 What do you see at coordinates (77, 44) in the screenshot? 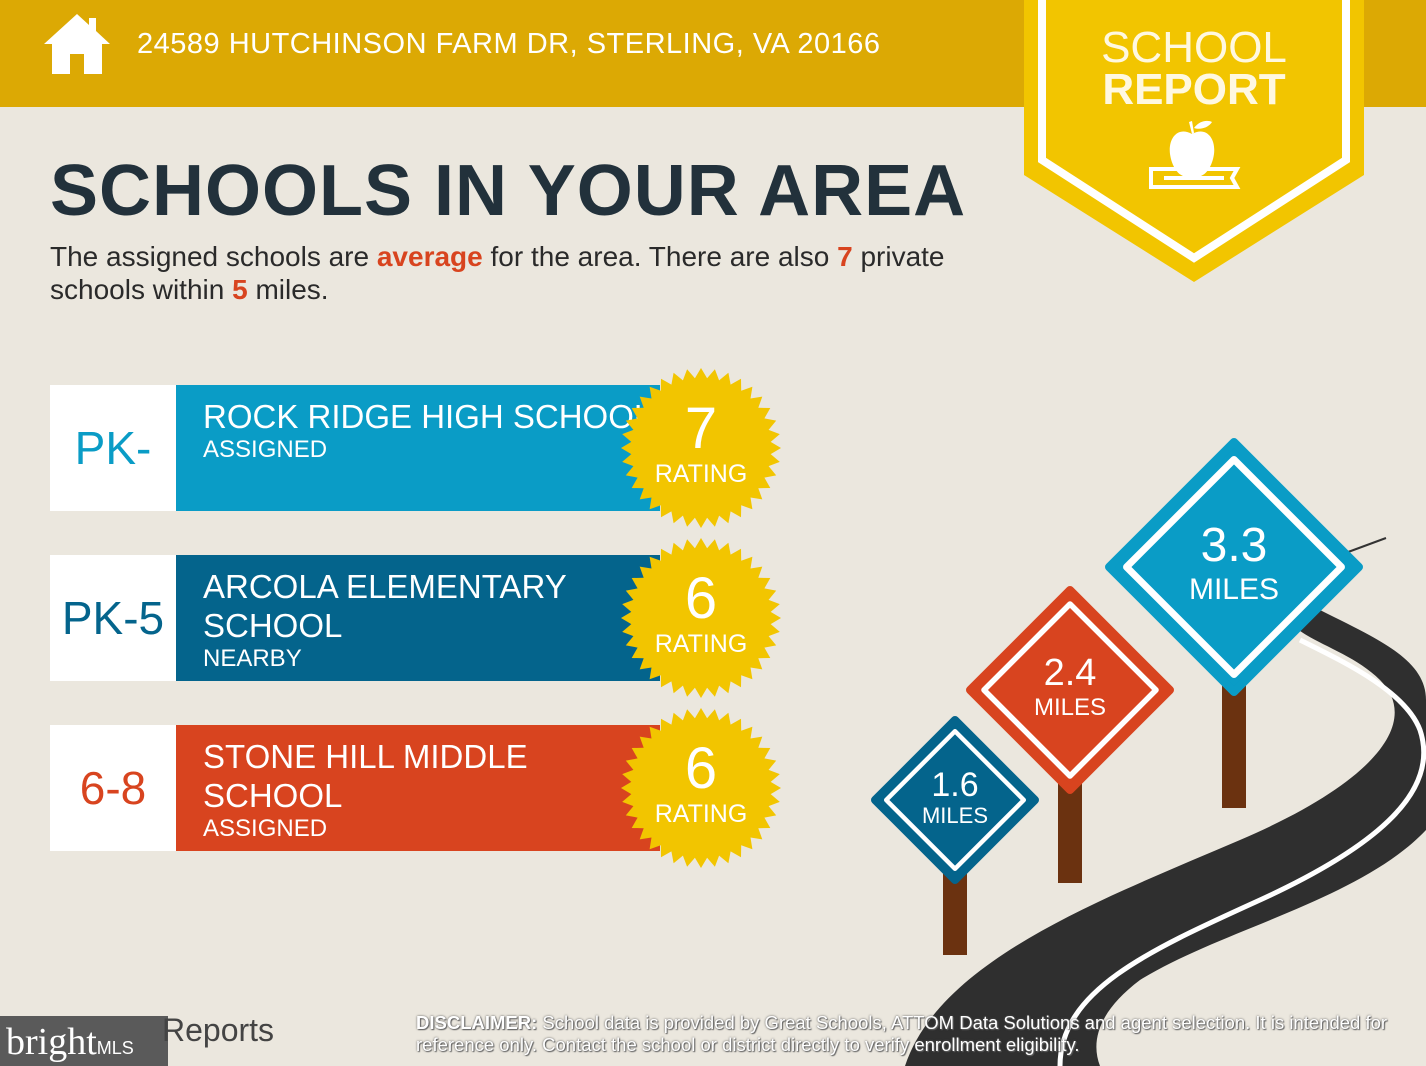
I see `house-icon` at bounding box center [77, 44].